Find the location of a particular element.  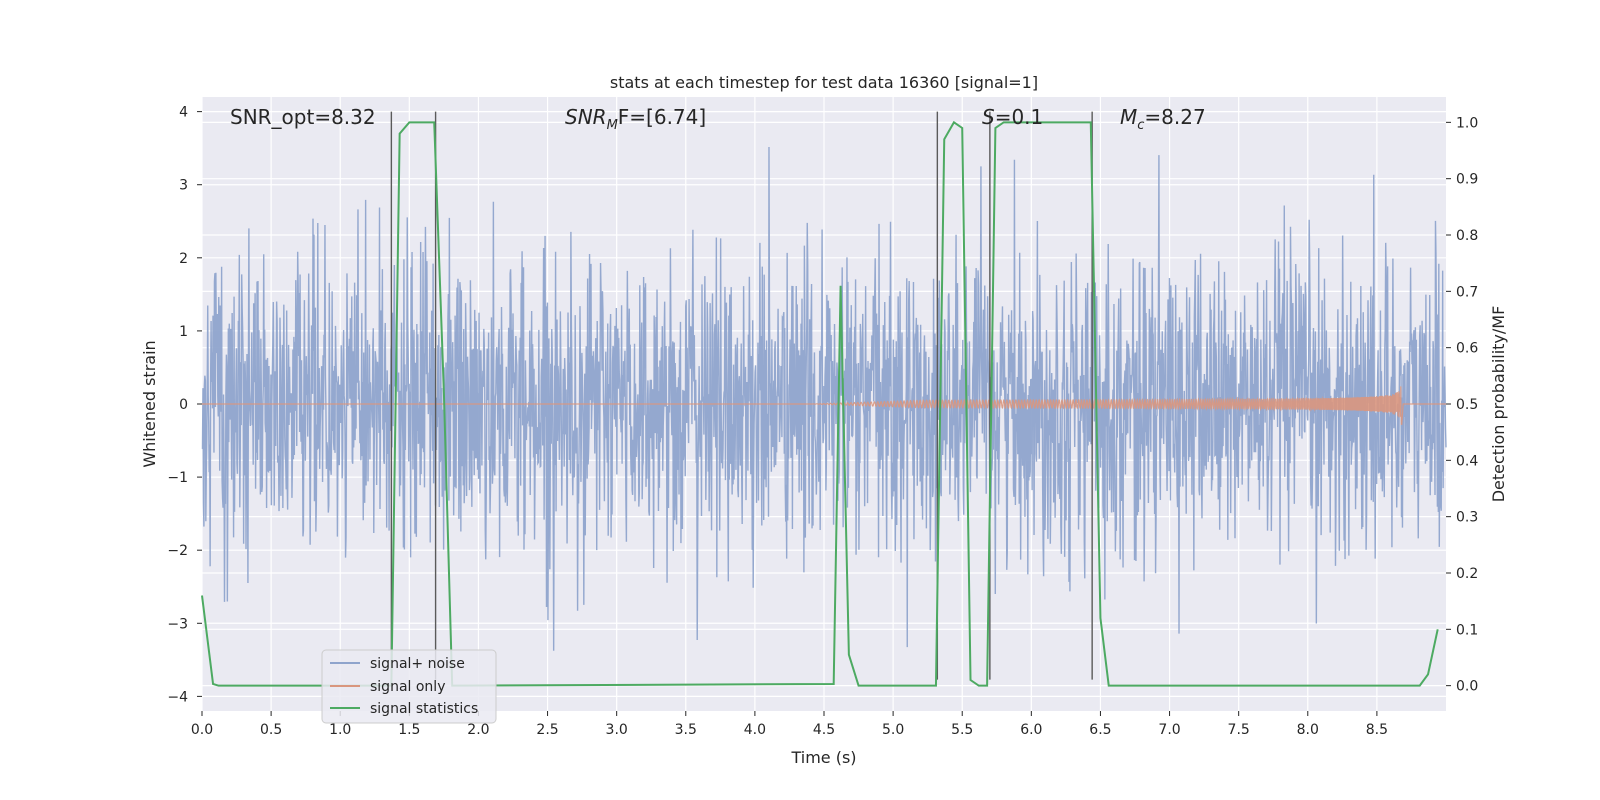

yr-tick-label-4: 0.4 is located at coordinates (1467, 461).